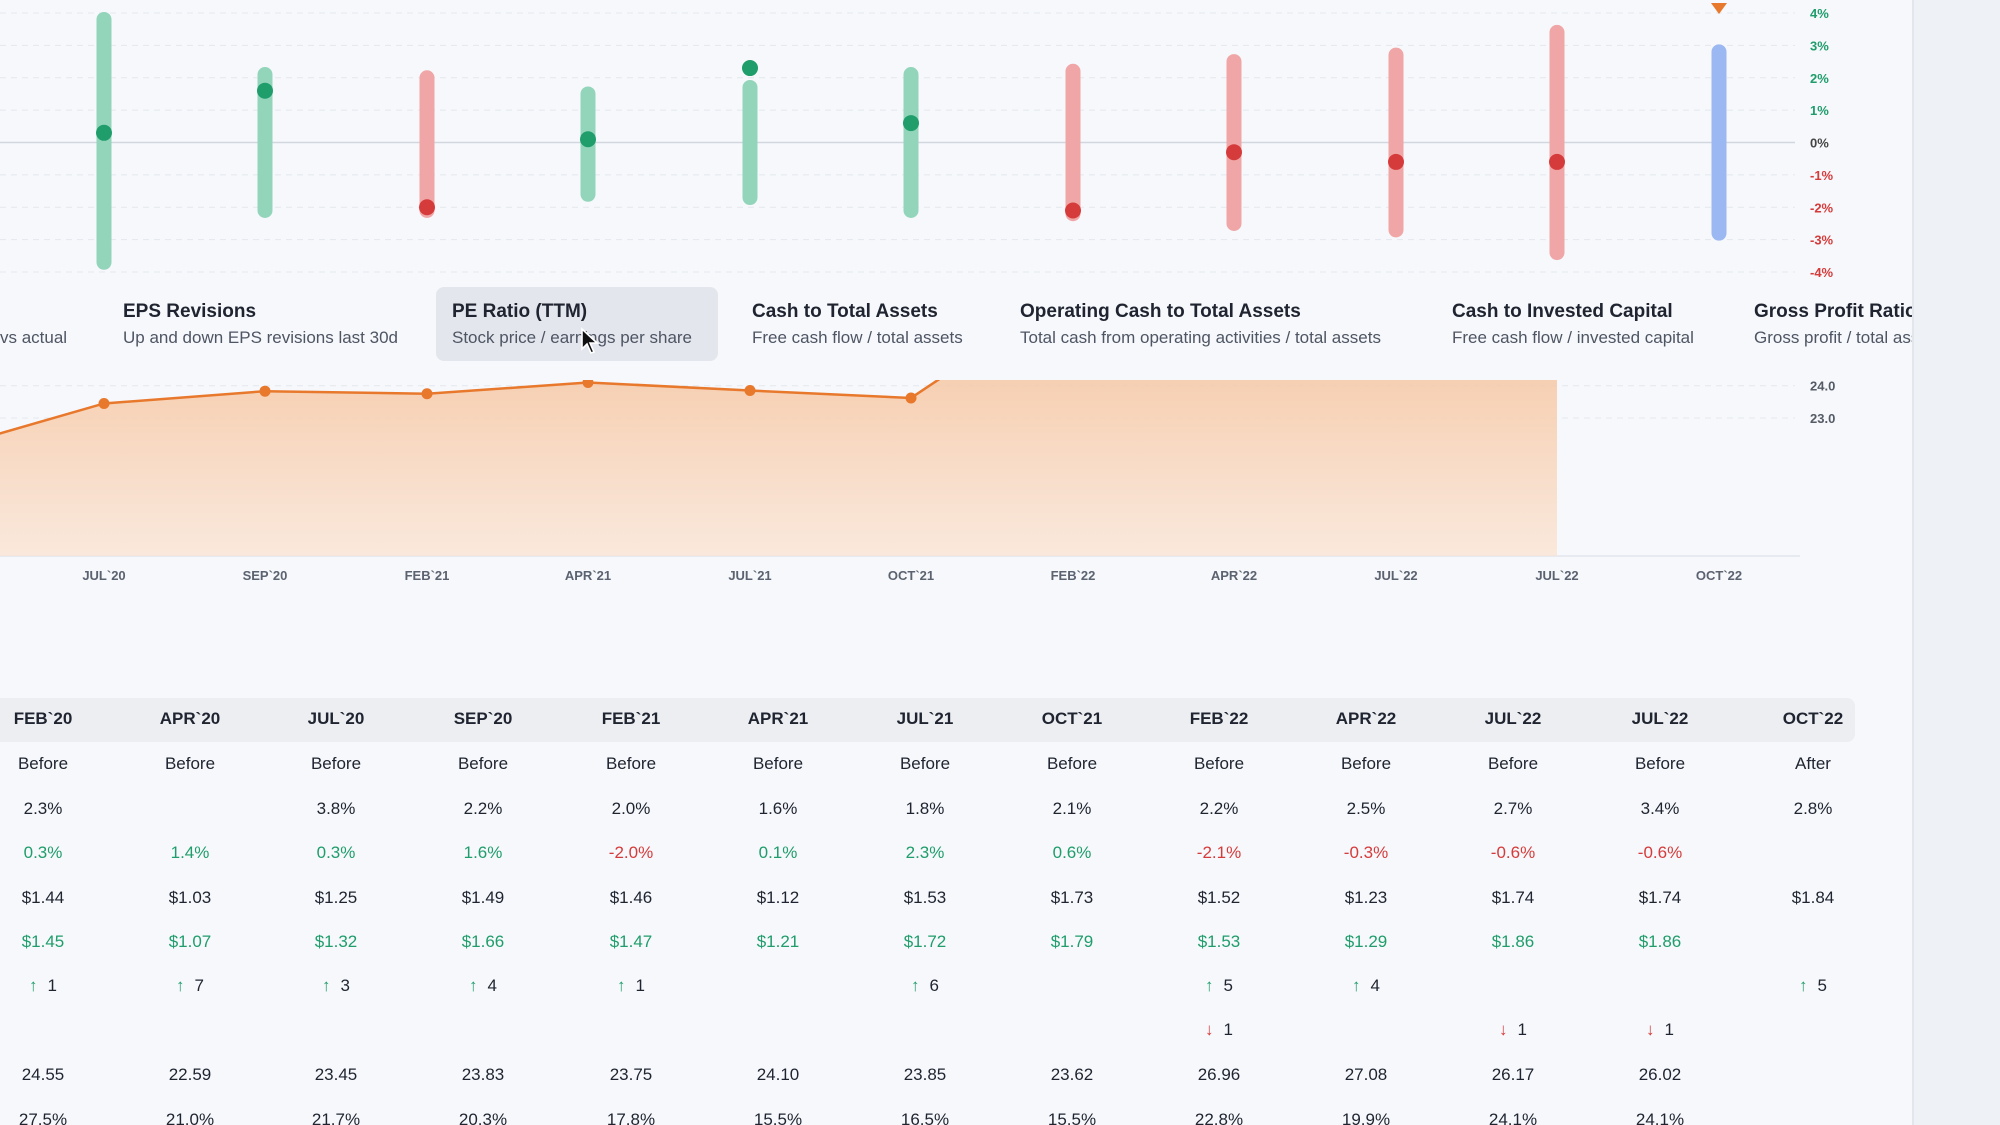 Image resolution: width=2000 pixels, height=1125 pixels. Describe the element at coordinates (55, 324) in the screenshot. I see `metric-card-eps-surprise: vs actual` at that location.